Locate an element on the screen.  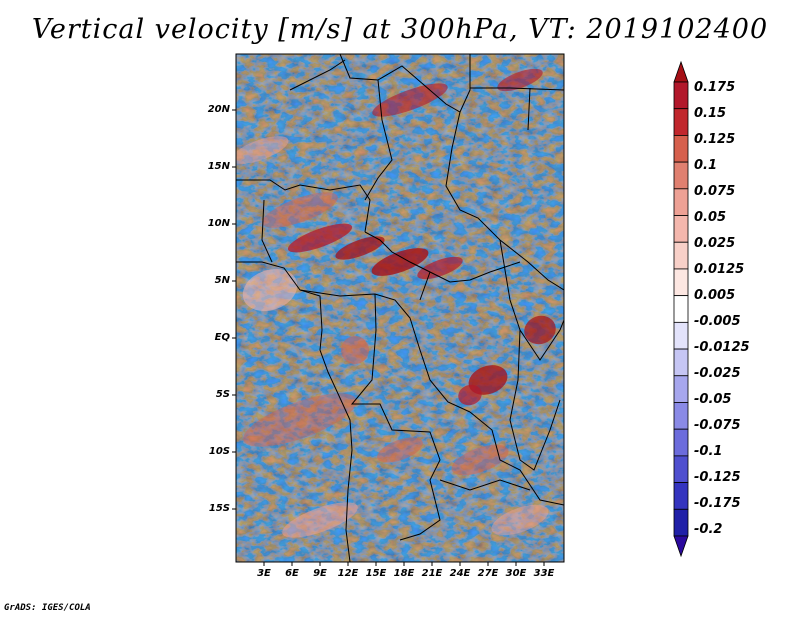
colorbar-label: 0.15 is located at coordinates (710, 113).